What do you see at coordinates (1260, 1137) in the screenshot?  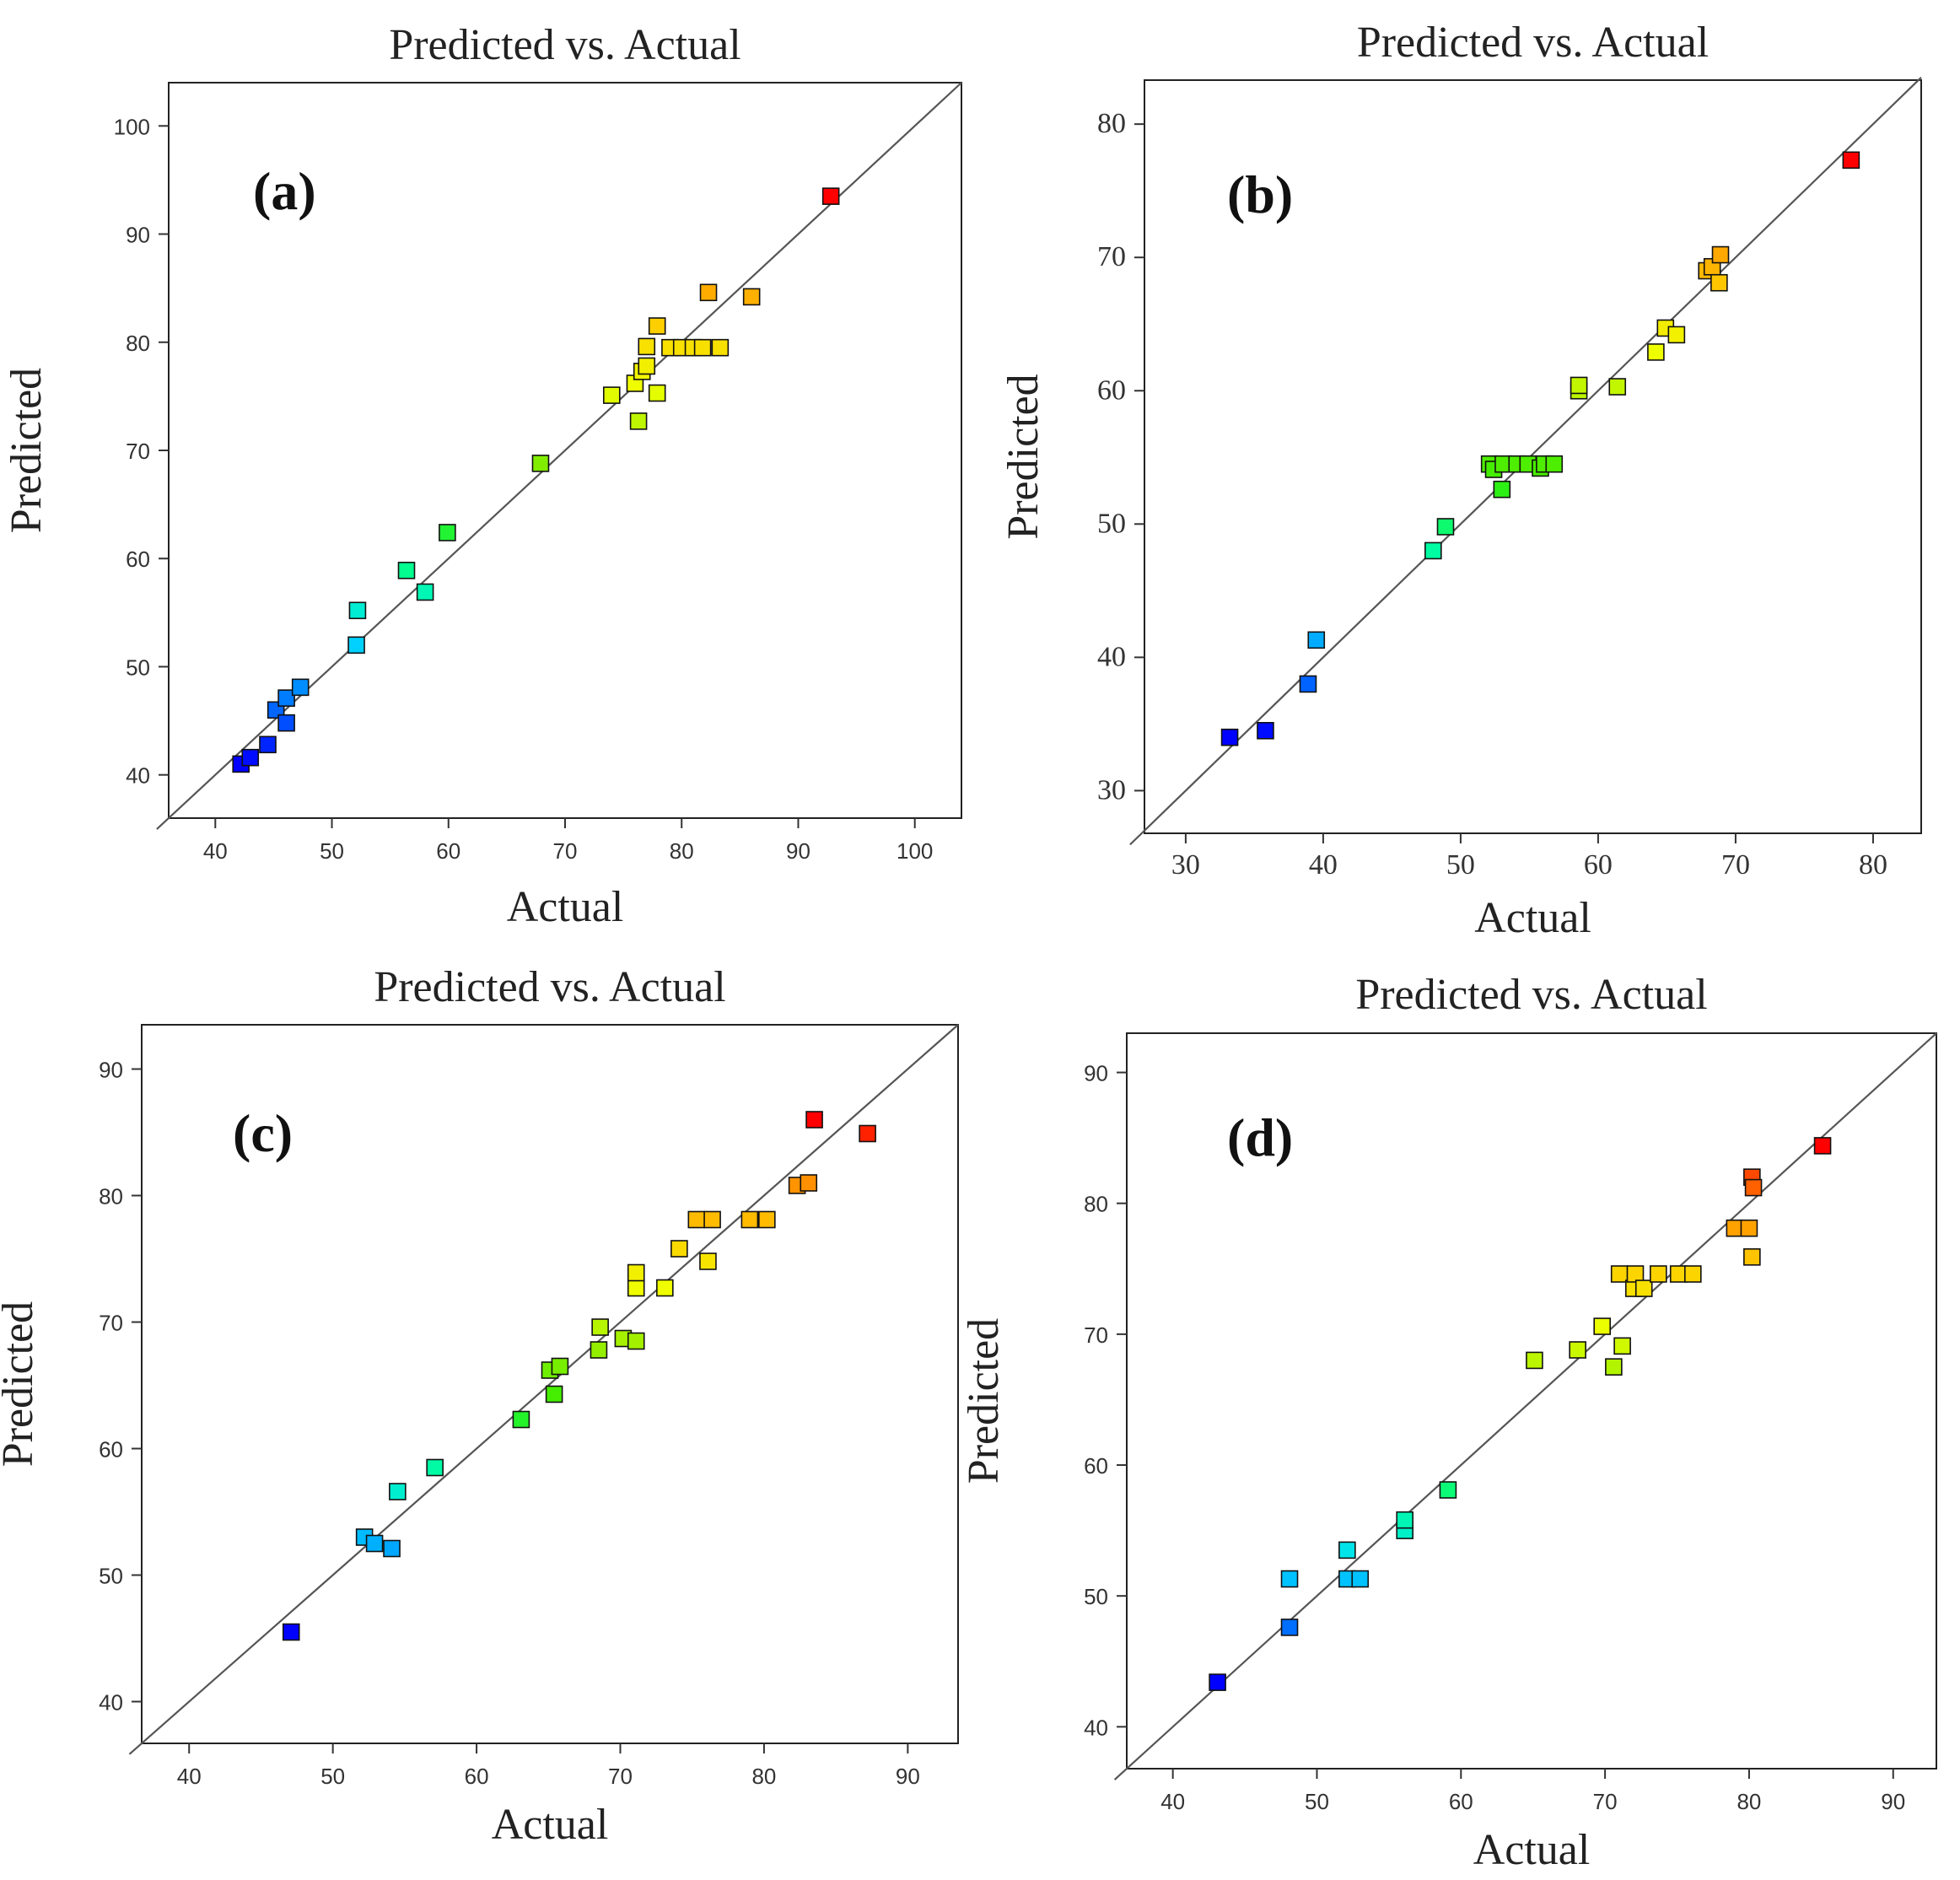 I see `panel-label: (d)` at bounding box center [1260, 1137].